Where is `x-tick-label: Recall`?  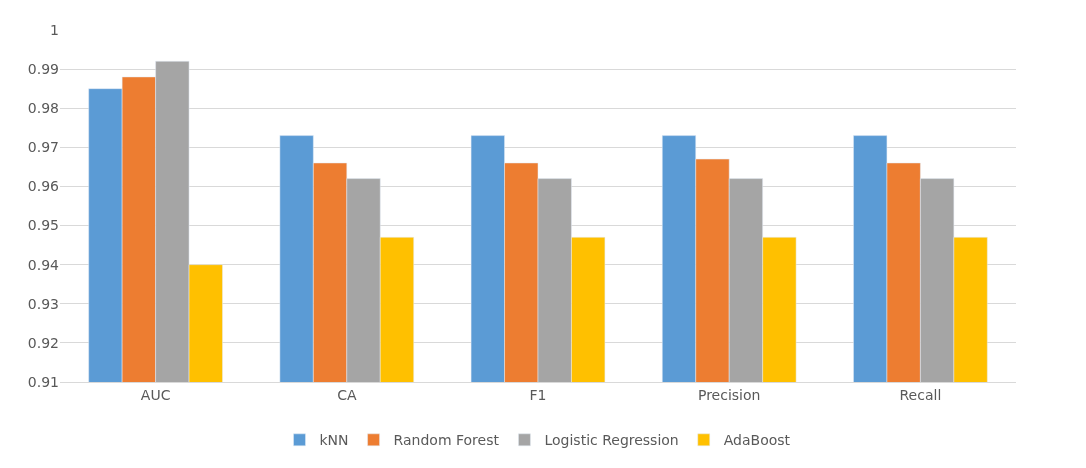
x-tick-label: Recall is located at coordinates (920, 394).